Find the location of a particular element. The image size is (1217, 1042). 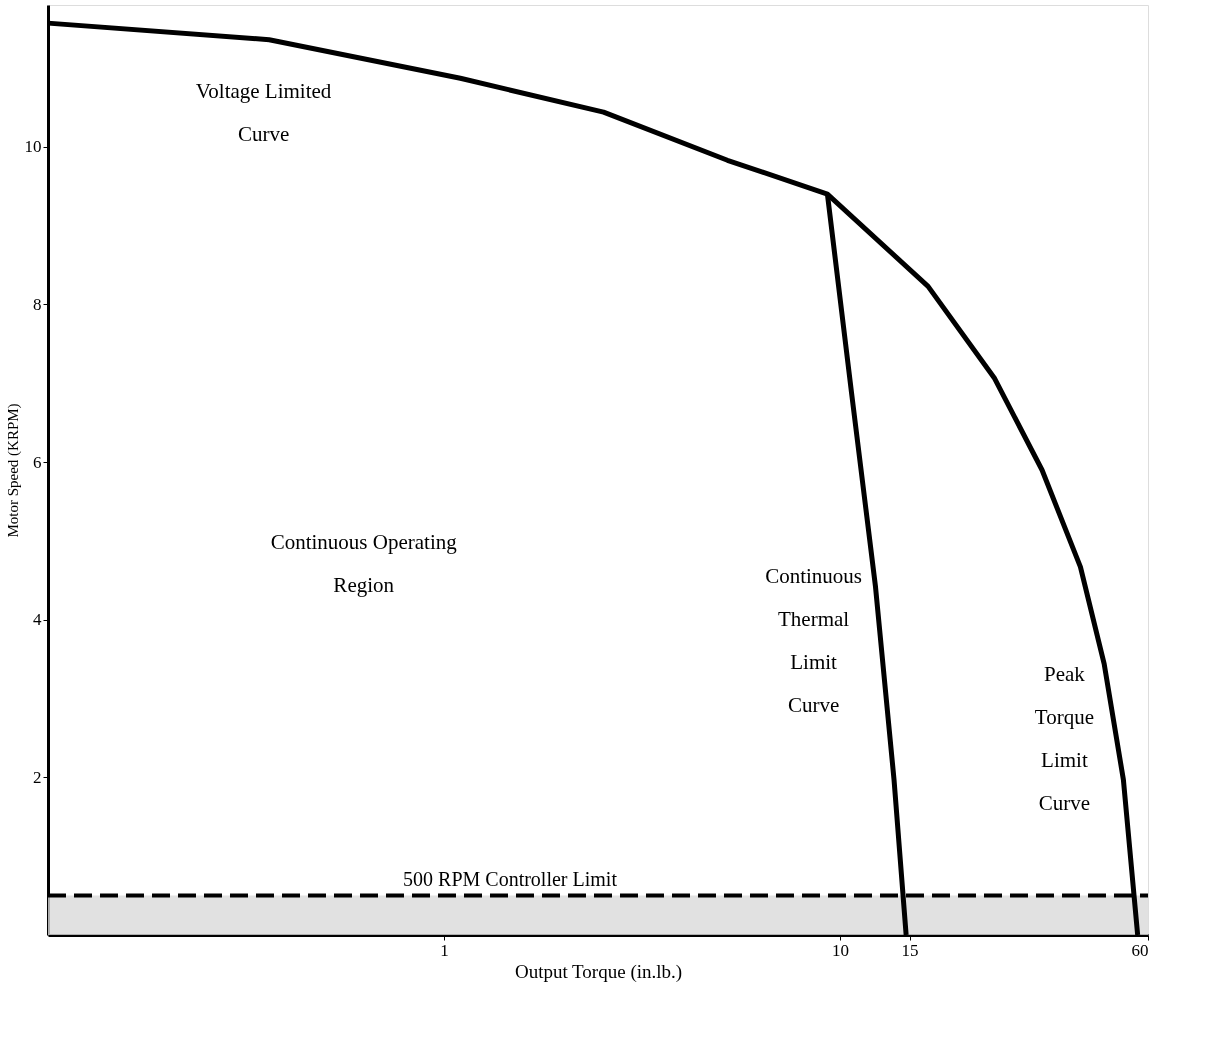

y-tick-label: 4 is located at coordinates (37, 620).